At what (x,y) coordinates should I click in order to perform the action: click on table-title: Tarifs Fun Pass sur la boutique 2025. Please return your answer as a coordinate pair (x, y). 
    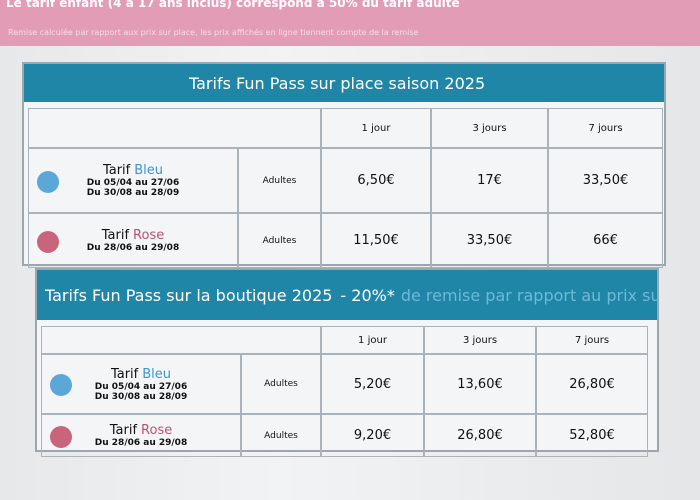
    Looking at the image, I should click on (189, 295).